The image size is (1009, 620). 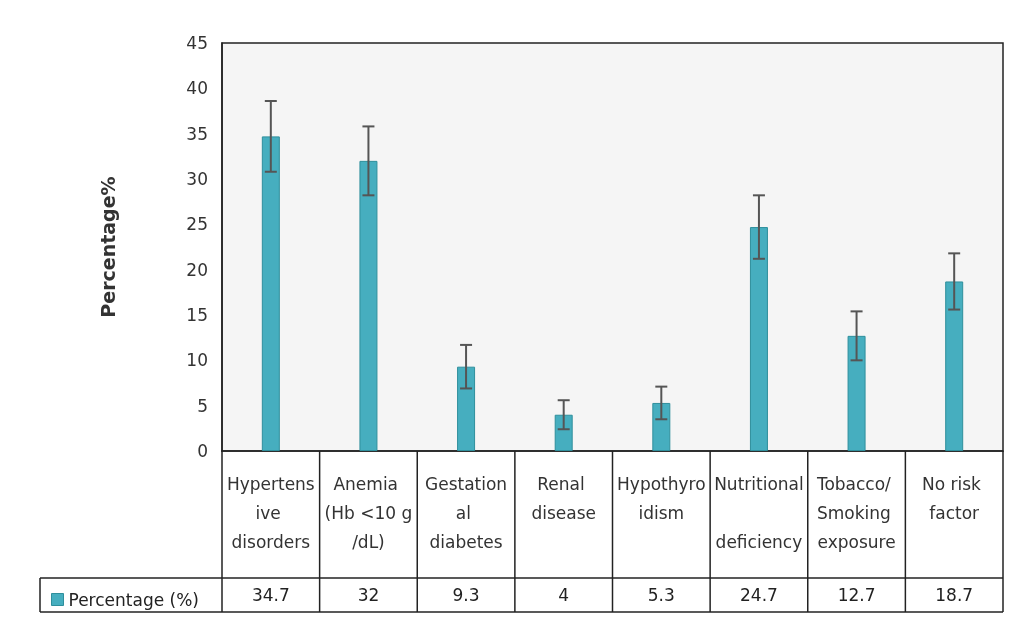 What do you see at coordinates (197, 224) in the screenshot?
I see `y-tick-label: 25` at bounding box center [197, 224].